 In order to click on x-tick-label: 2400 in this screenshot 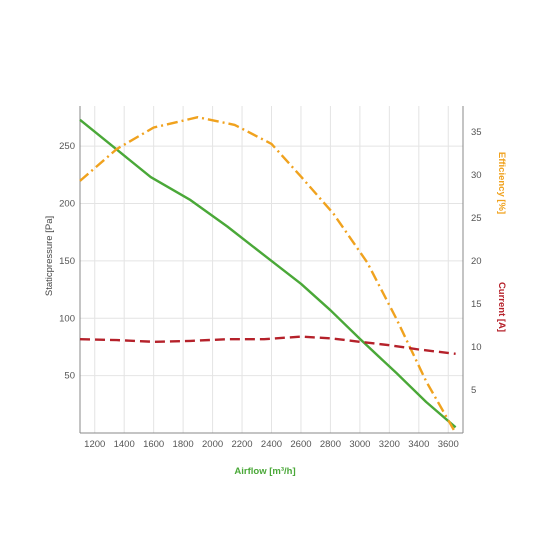, I will do `click(271, 444)`.